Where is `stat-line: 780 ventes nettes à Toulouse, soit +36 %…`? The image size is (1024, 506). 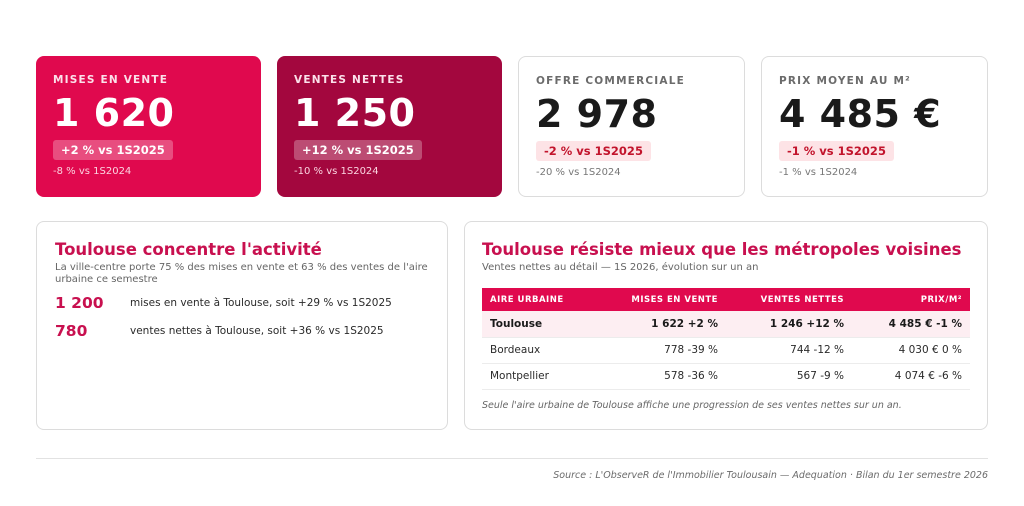
stat-line: 780 ventes nettes à Toulouse, soit +36 %… is located at coordinates (242, 331).